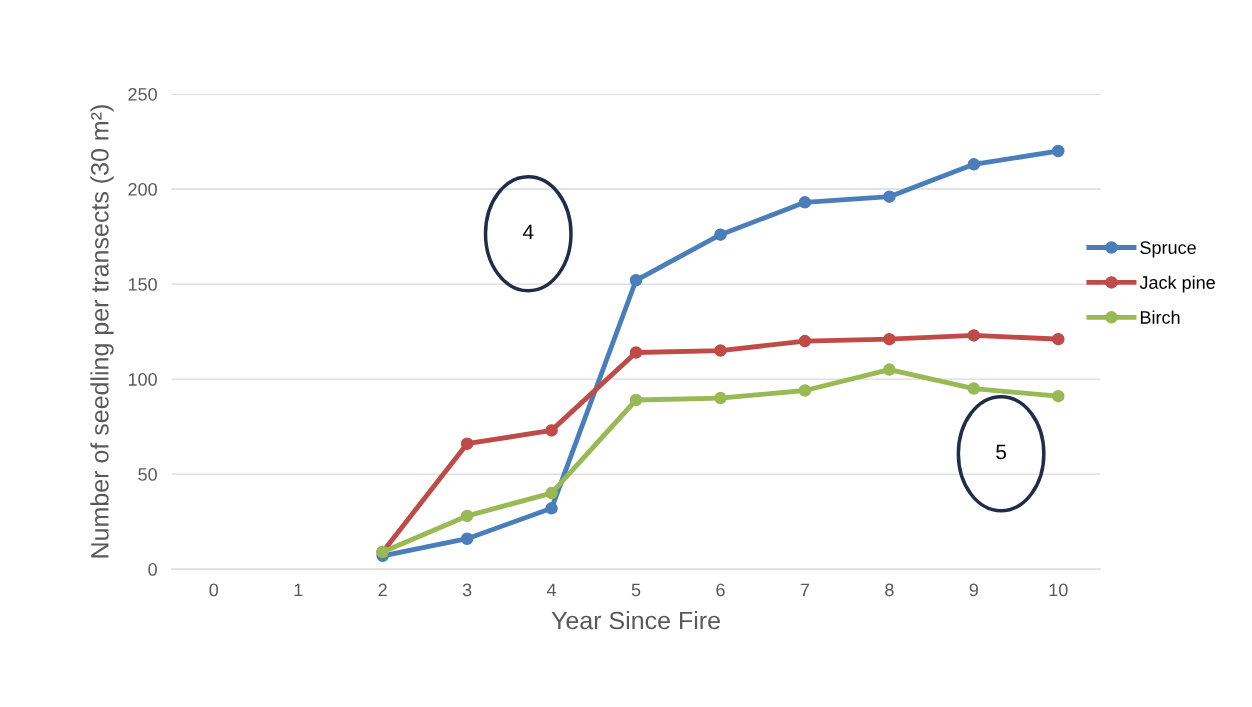 The width and height of the screenshot is (1252, 707). Describe the element at coordinates (889, 590) in the screenshot. I see `x-tick-label: 8` at that location.